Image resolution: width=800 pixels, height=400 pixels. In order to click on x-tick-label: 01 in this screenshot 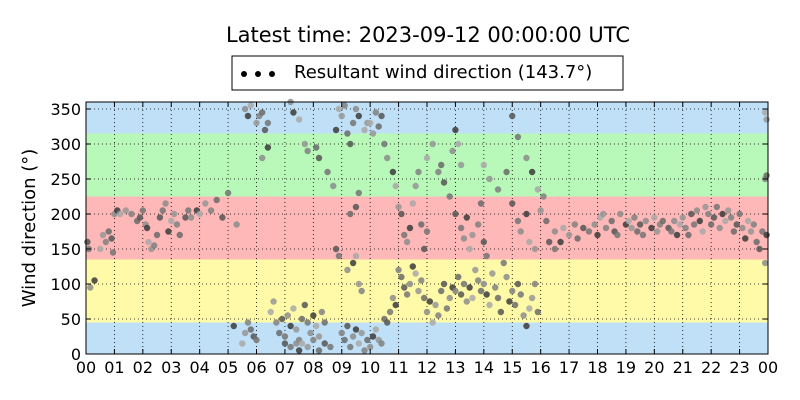, I will do `click(114, 367)`.